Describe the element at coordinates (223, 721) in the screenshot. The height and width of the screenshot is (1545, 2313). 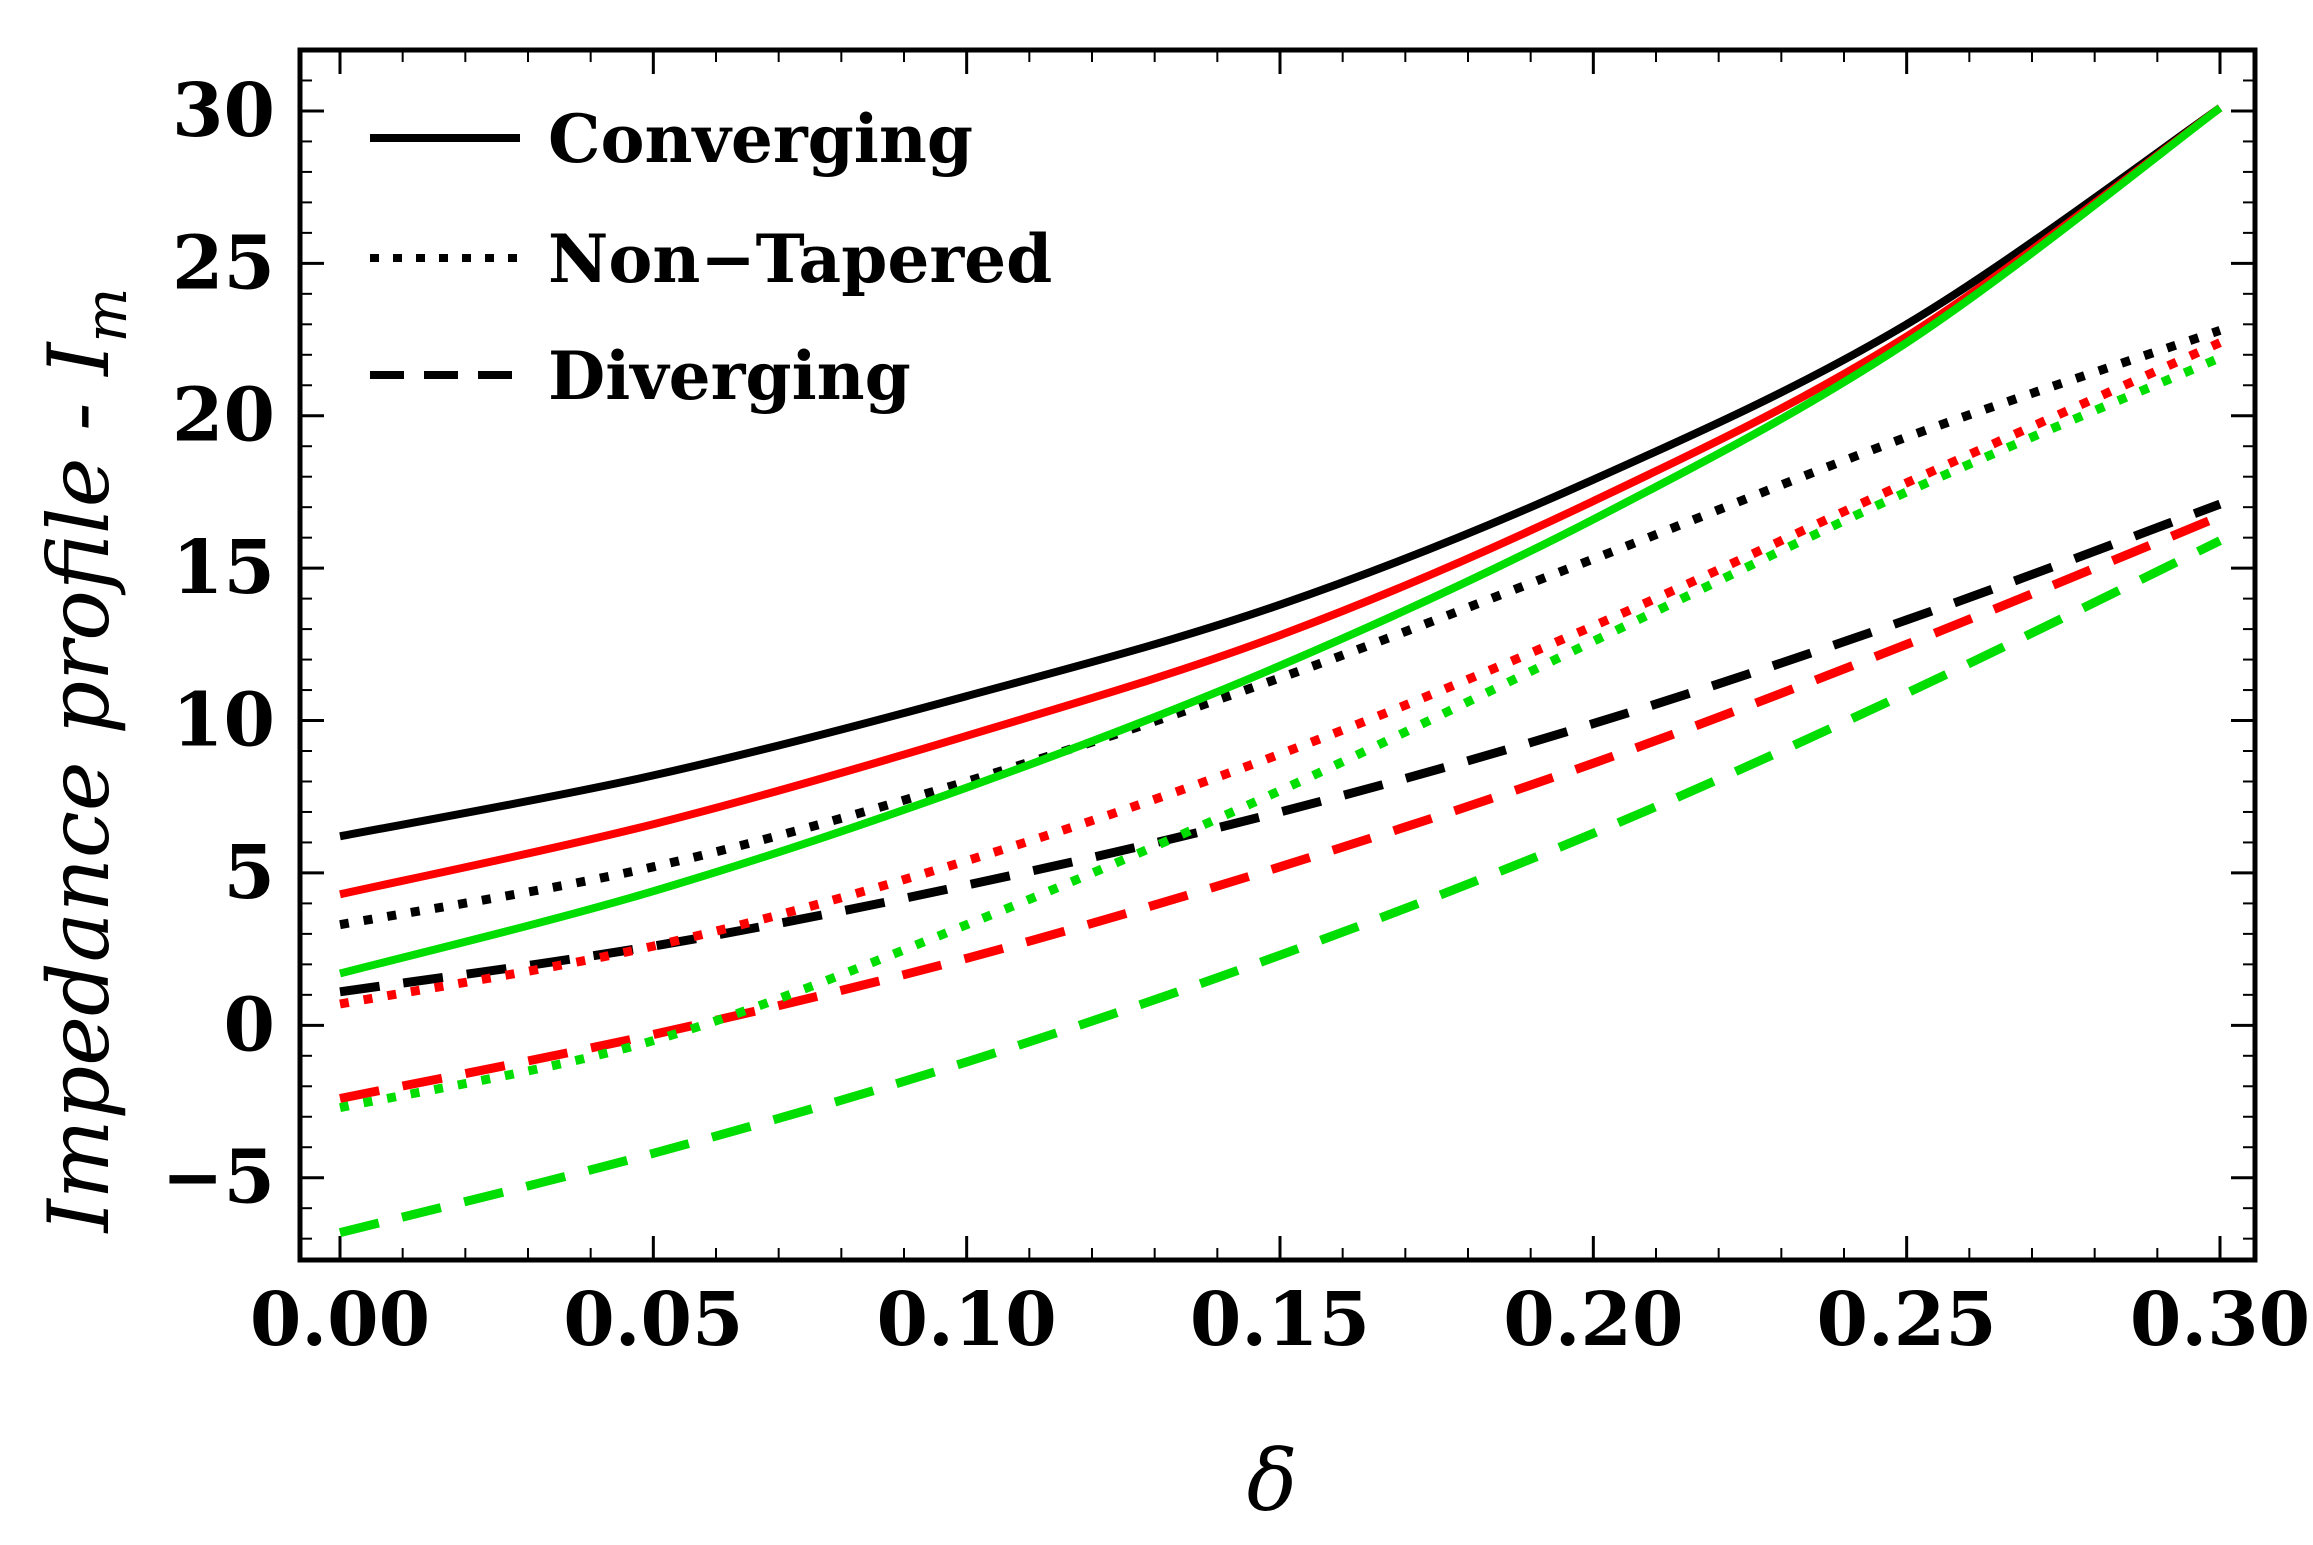
I see `y-tick-label: 10` at that location.